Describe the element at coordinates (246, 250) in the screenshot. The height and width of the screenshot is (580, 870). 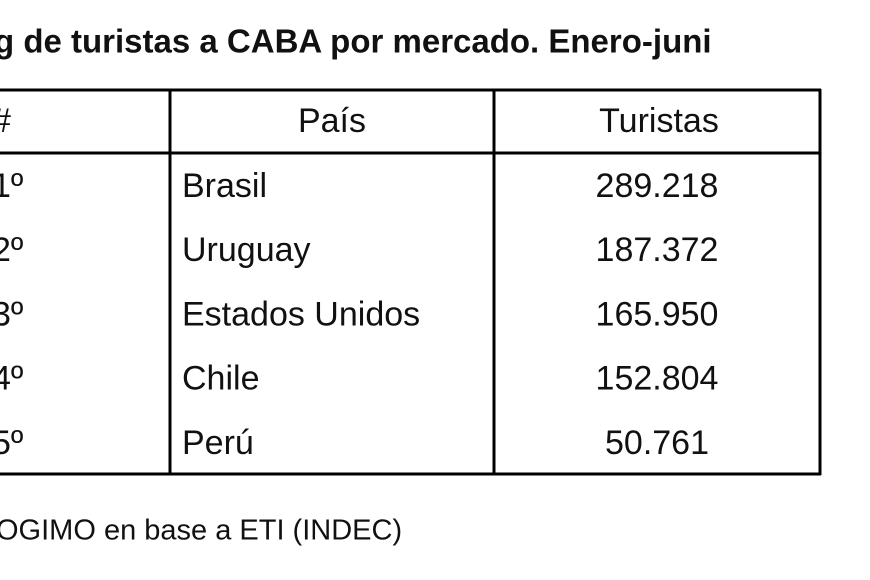
I see `table-cell: Uruguay` at that location.